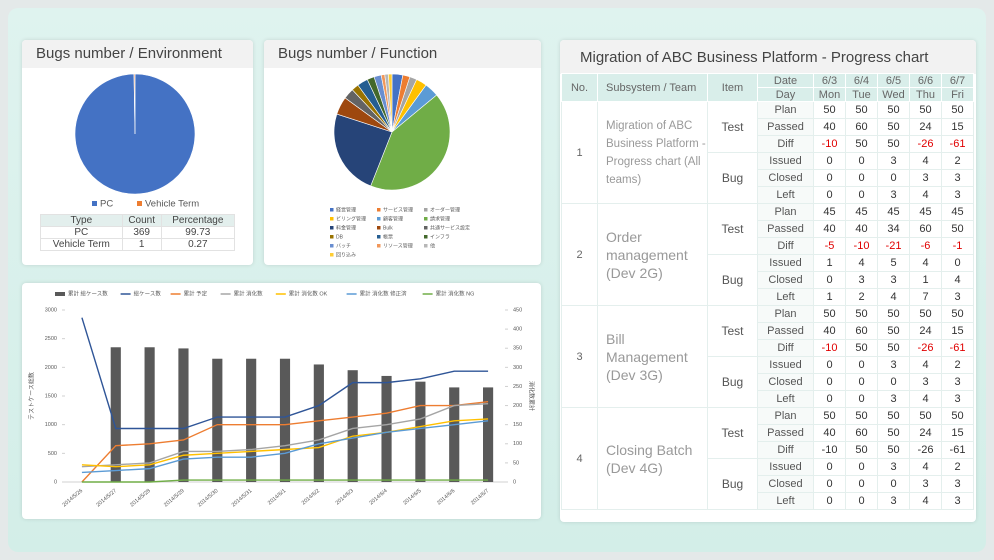  I want to click on y2-tick-label: 150, so click(517, 425).